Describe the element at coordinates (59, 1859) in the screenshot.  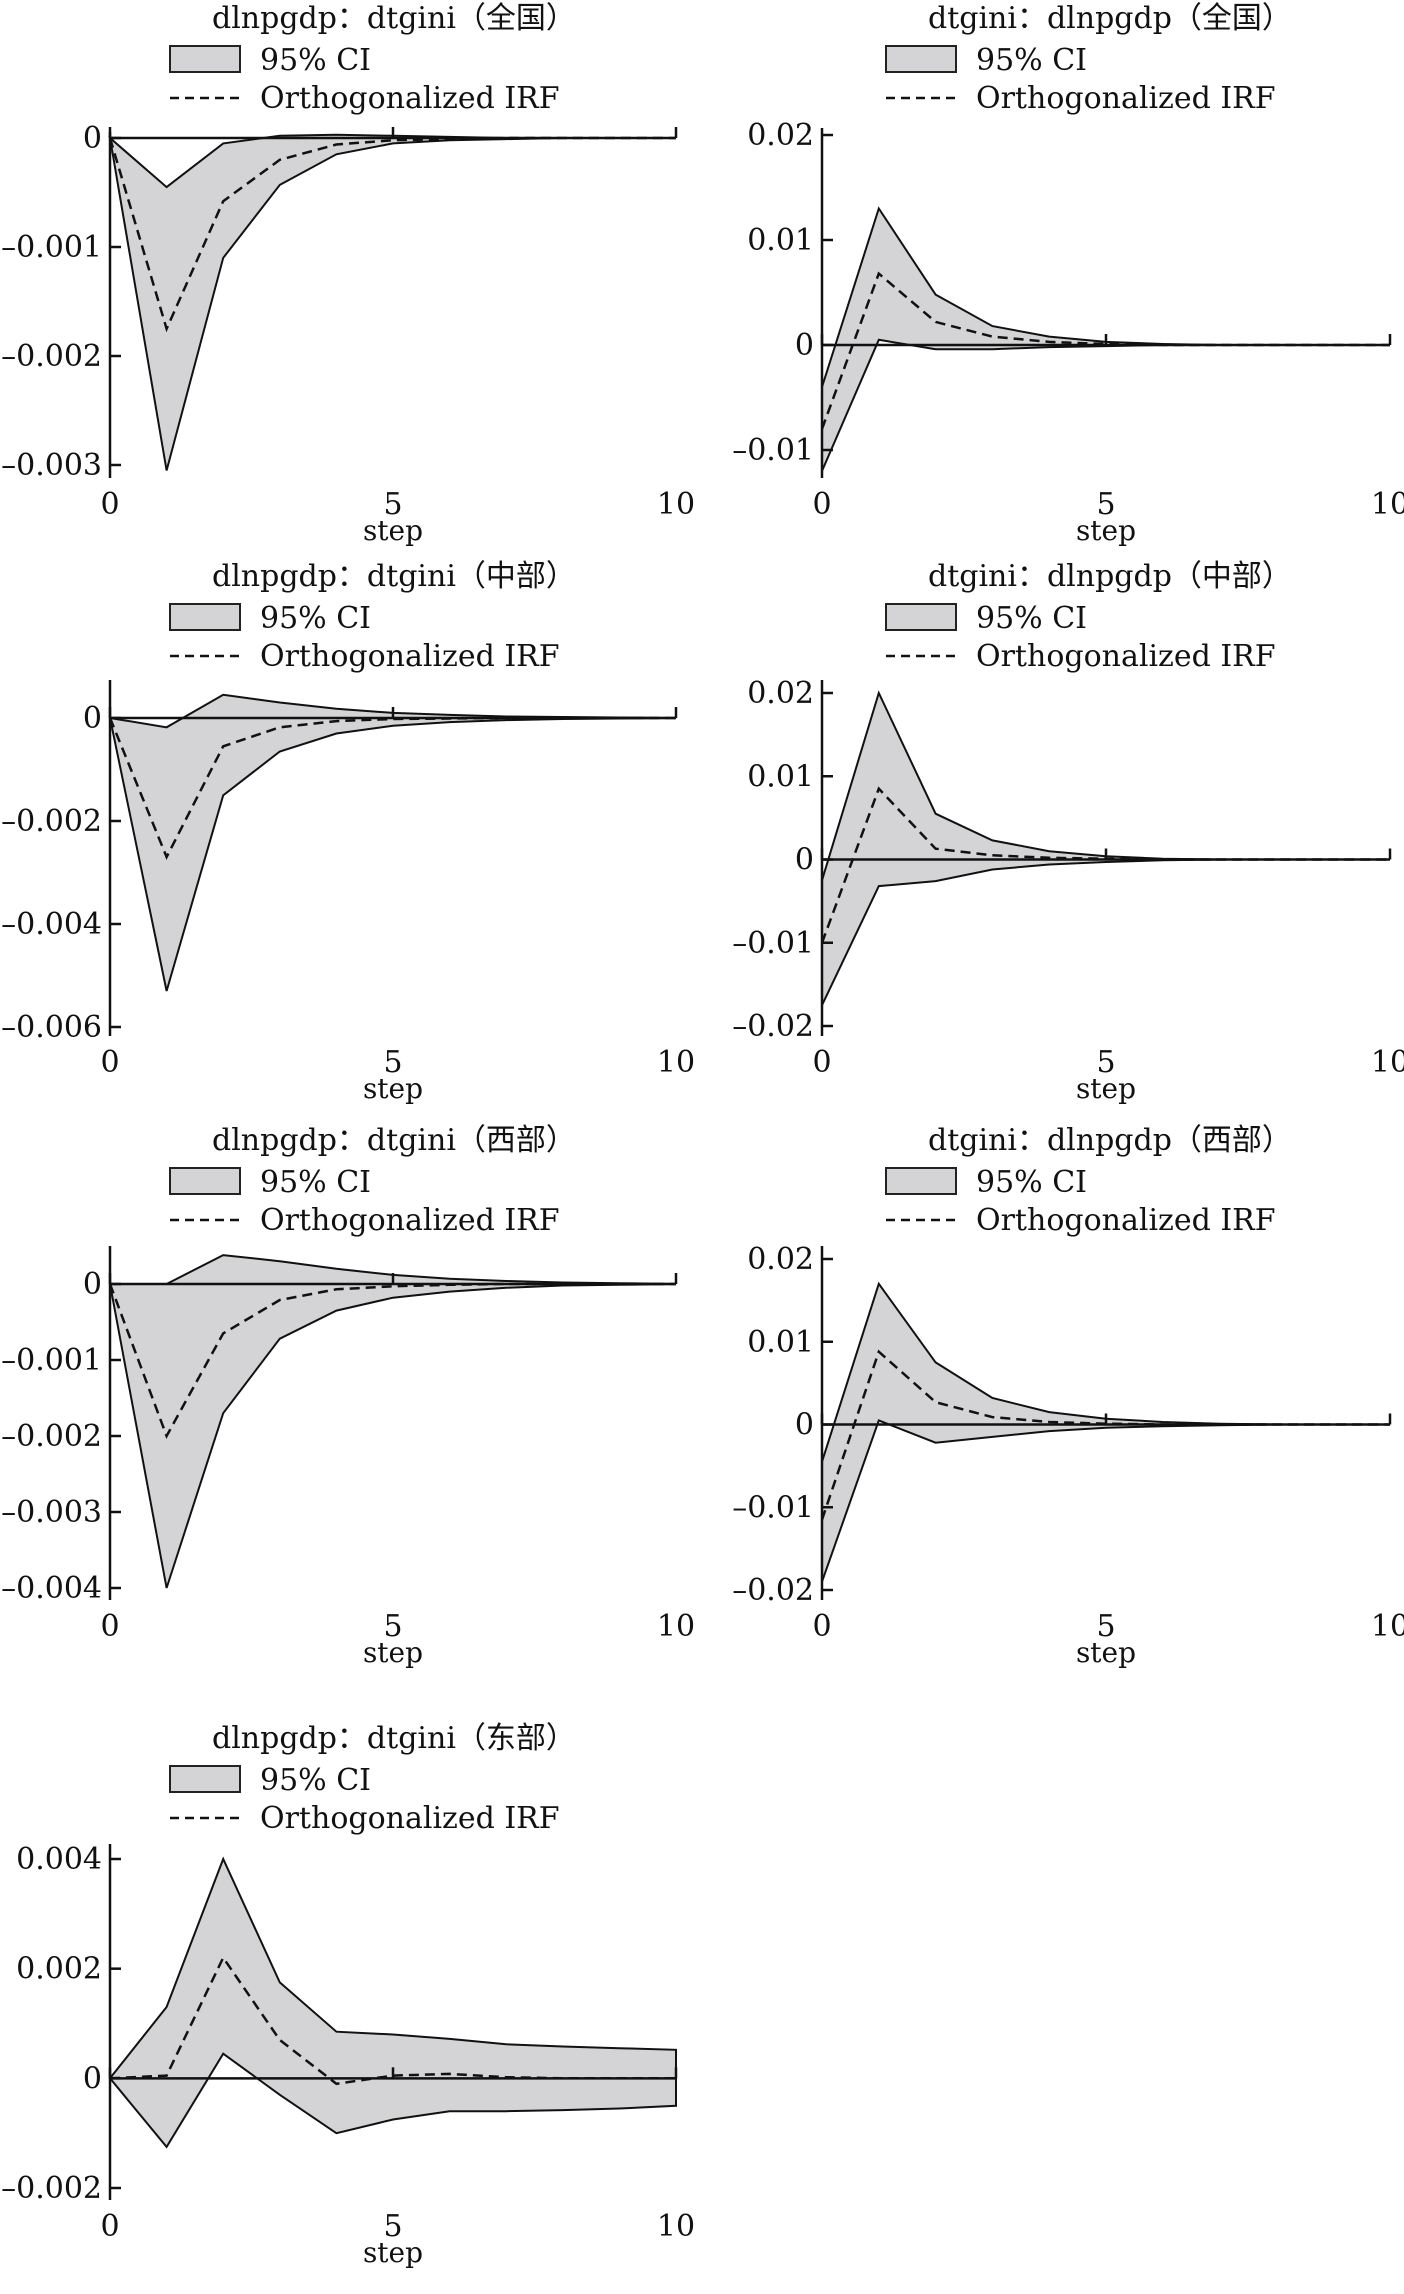
I see `y-tick-label: 0.004` at that location.